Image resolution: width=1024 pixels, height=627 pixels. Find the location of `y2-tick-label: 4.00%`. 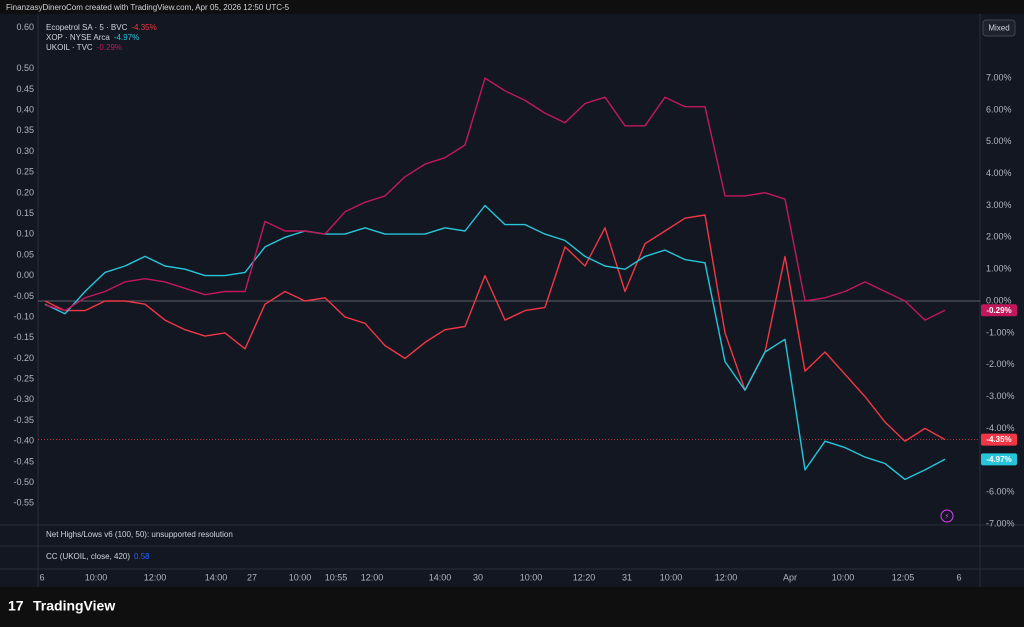

y2-tick-label: 4.00% is located at coordinates (999, 173).